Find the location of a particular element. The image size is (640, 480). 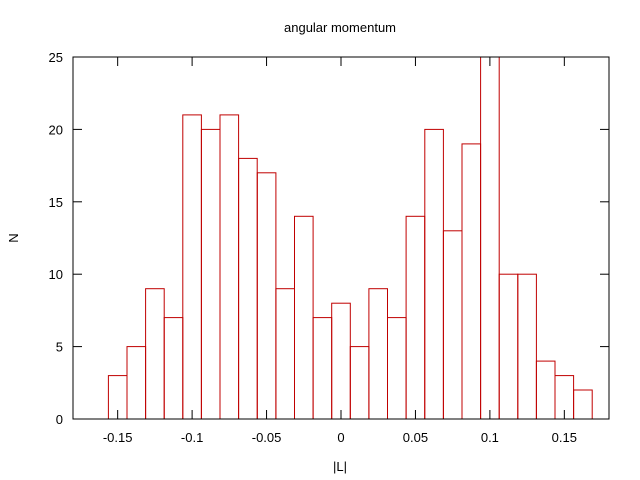

x-tick-label: 0.15 is located at coordinates (564, 437).